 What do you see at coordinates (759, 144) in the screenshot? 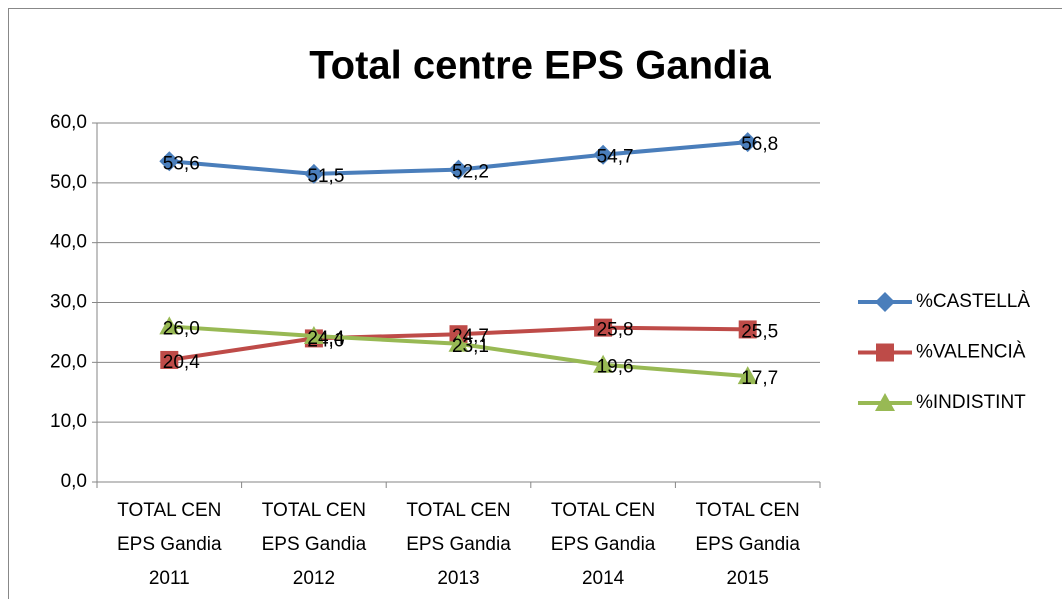
I see `data-label: 56,8` at bounding box center [759, 144].